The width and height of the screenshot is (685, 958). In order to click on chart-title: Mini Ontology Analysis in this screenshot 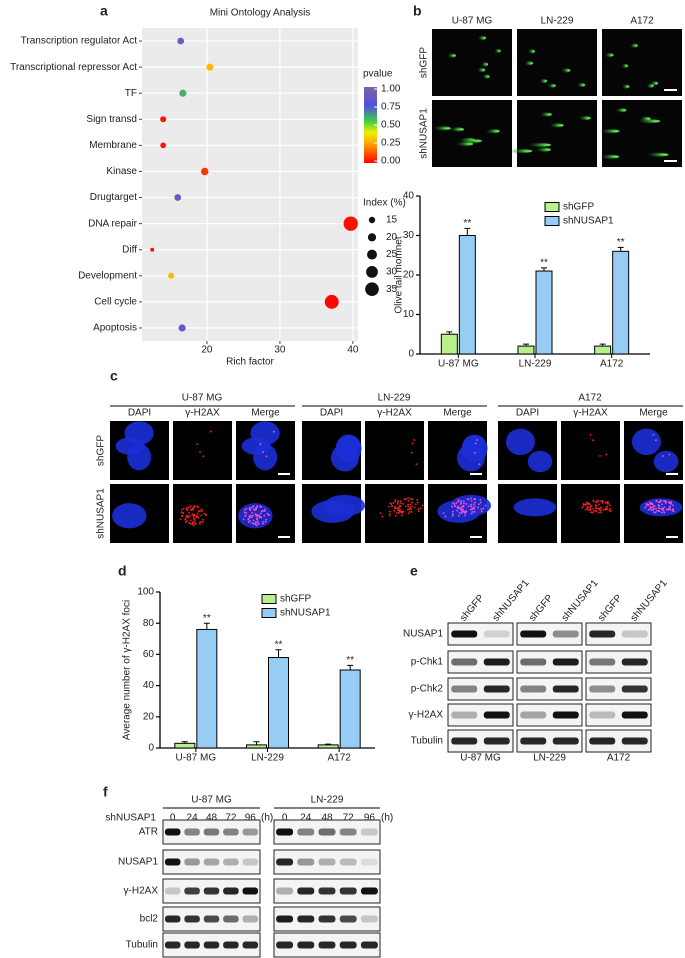, I will do `click(260, 13)`.